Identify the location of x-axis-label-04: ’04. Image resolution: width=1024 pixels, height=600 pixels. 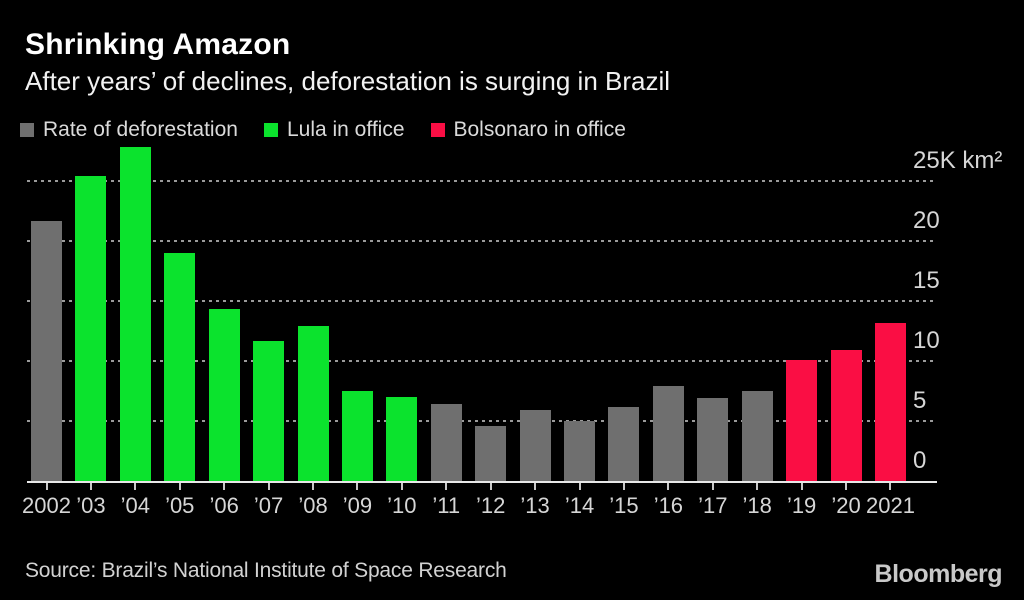
(135, 505).